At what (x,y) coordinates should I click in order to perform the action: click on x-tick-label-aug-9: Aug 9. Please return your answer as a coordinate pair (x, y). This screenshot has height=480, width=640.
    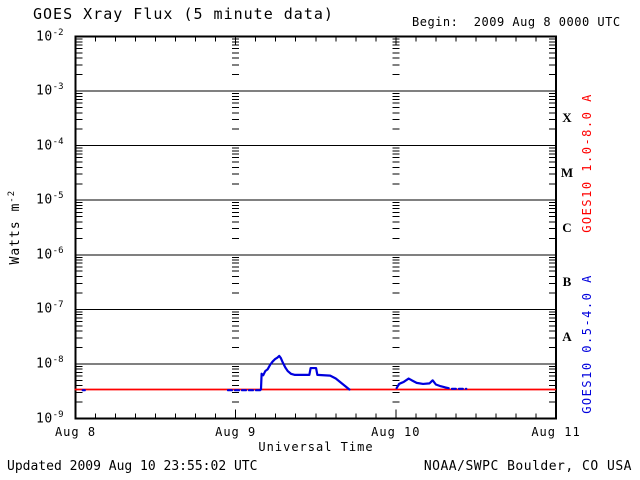
    Looking at the image, I should click on (236, 432).